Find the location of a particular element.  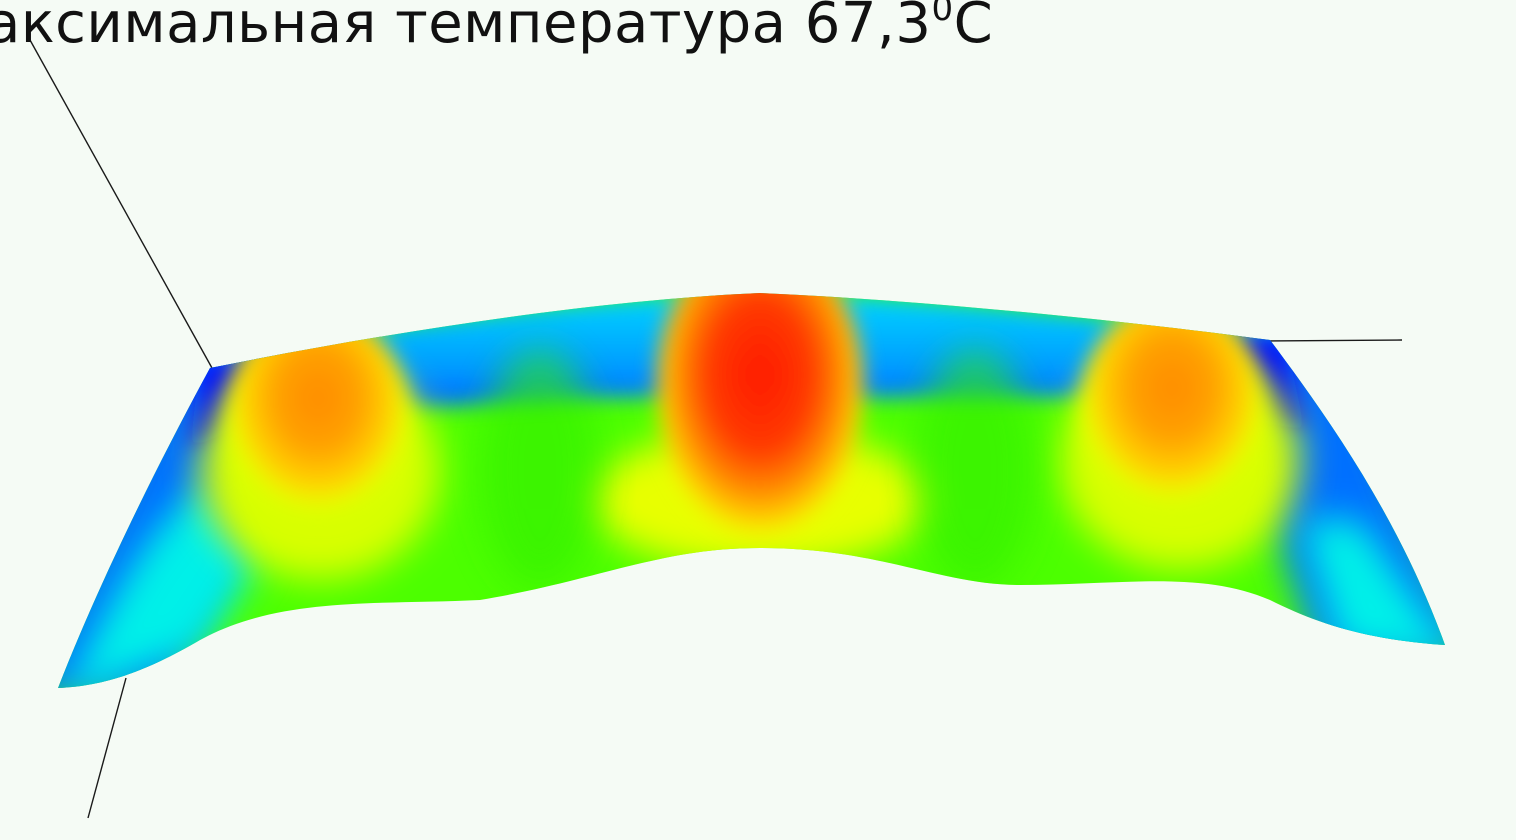

chart-title-text: аксимальная температура 67,3 is located at coordinates (466, 28).